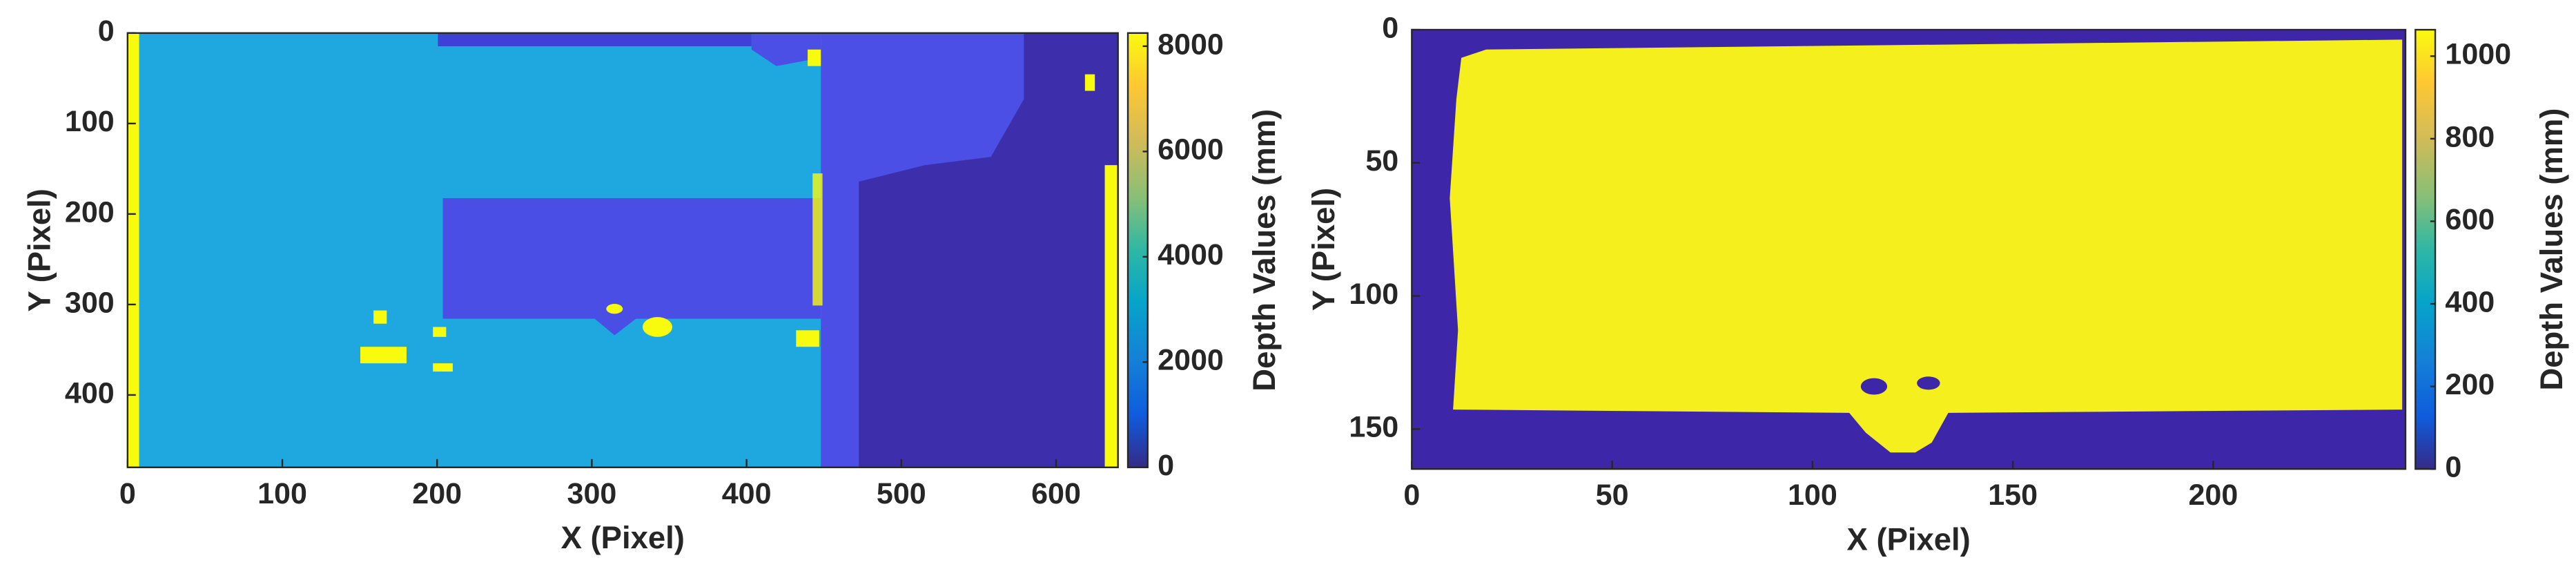  I want to click on colorbar-tick-label: 800, so click(2470, 137).